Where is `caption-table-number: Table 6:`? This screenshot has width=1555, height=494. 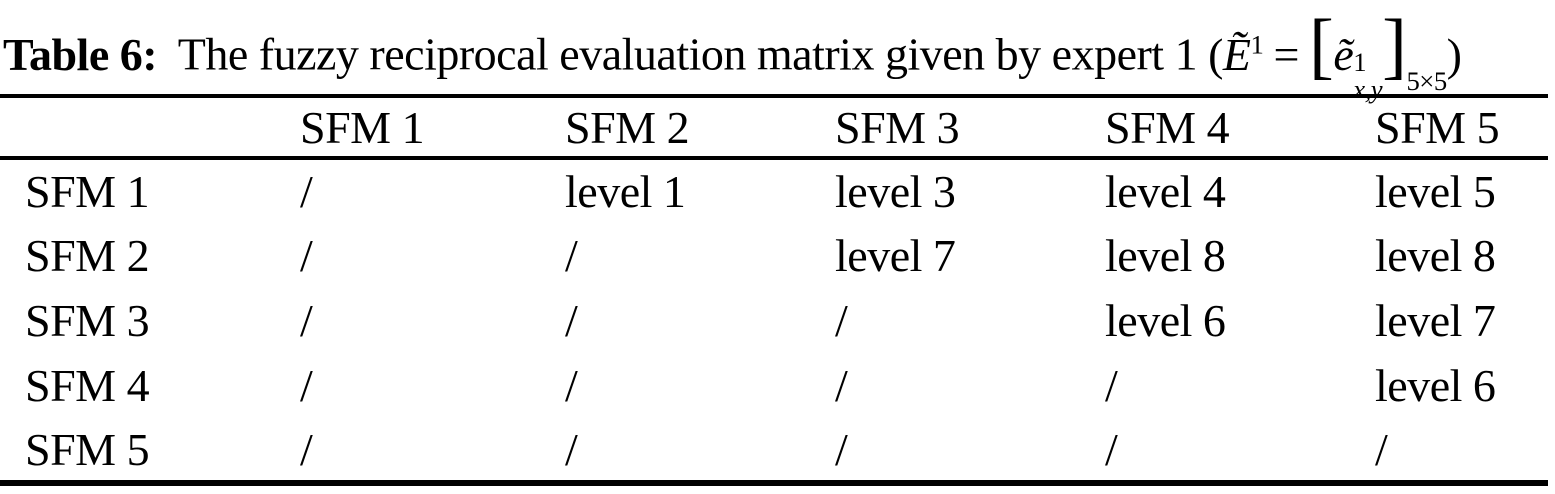
caption-table-number: Table 6: is located at coordinates (80, 54).